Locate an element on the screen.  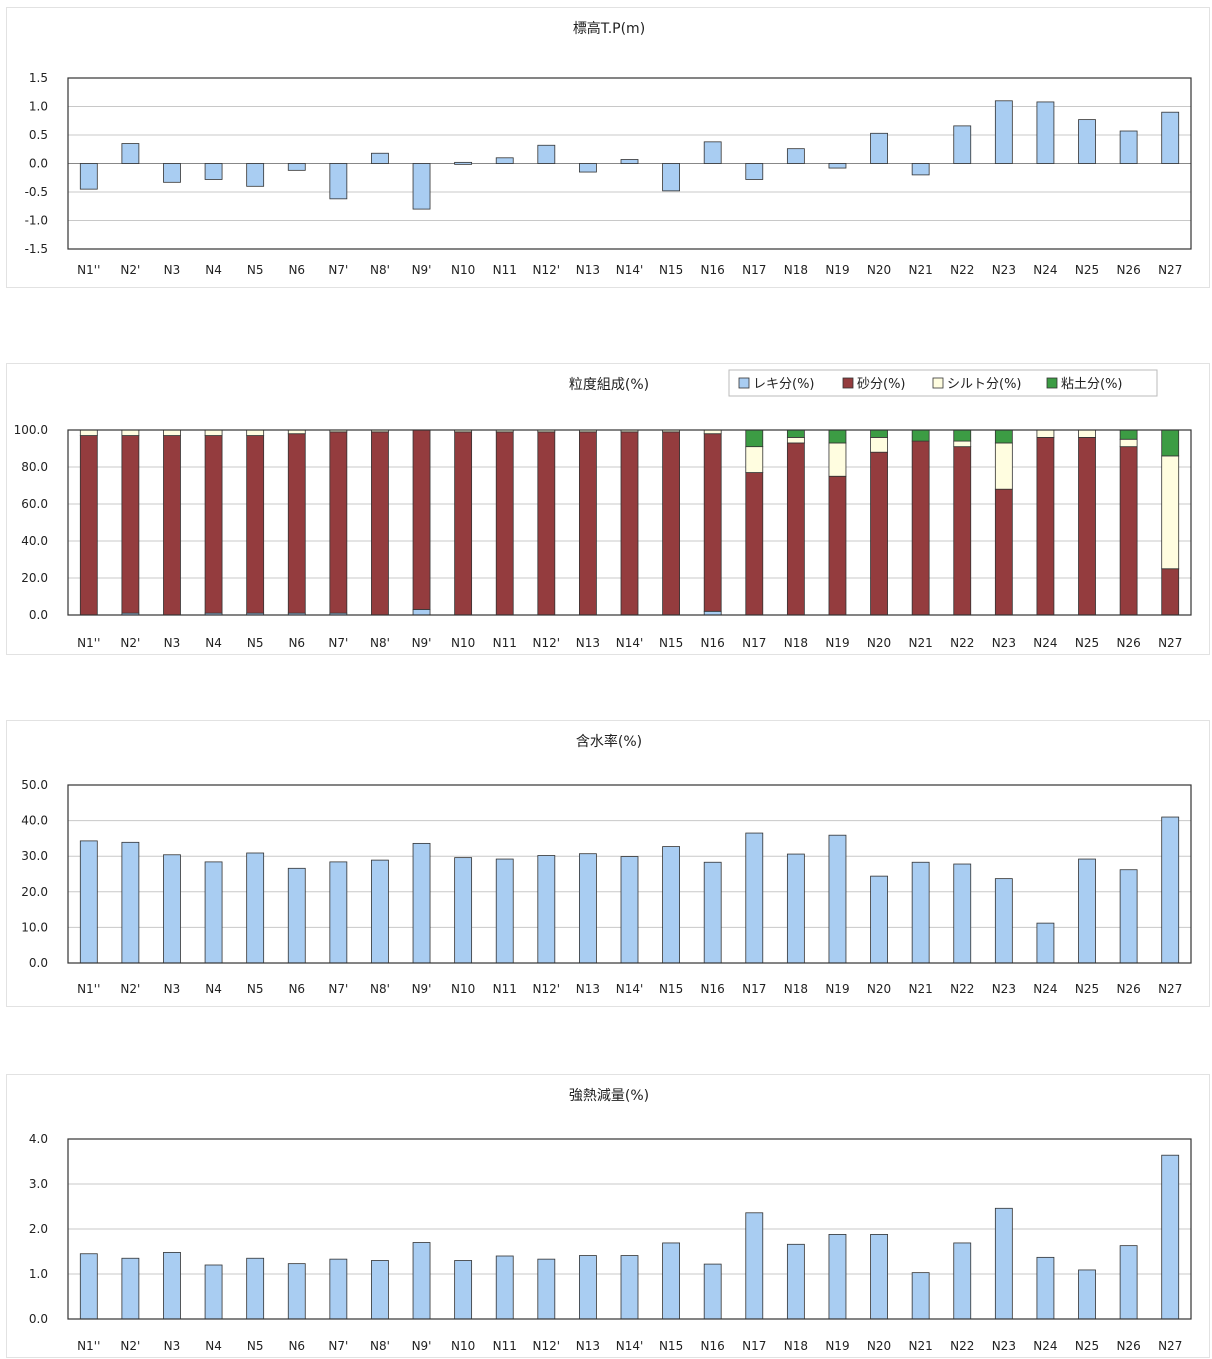
y-tick-label: 80.0 is located at coordinates (34, 467).